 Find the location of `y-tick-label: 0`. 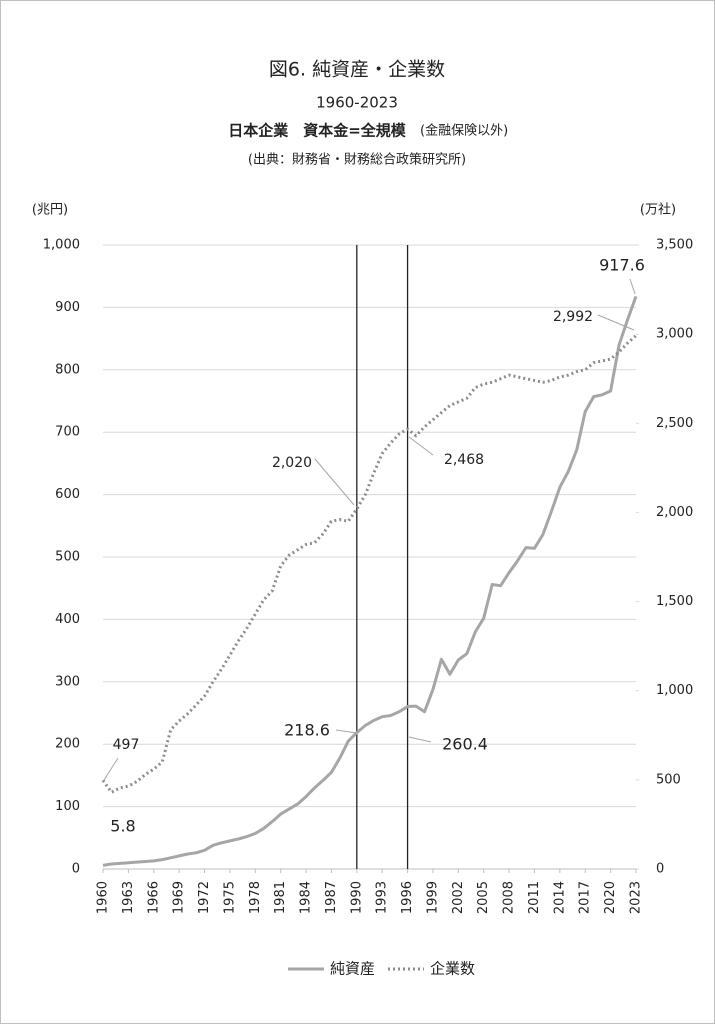

y-tick-label: 0 is located at coordinates (76, 869).